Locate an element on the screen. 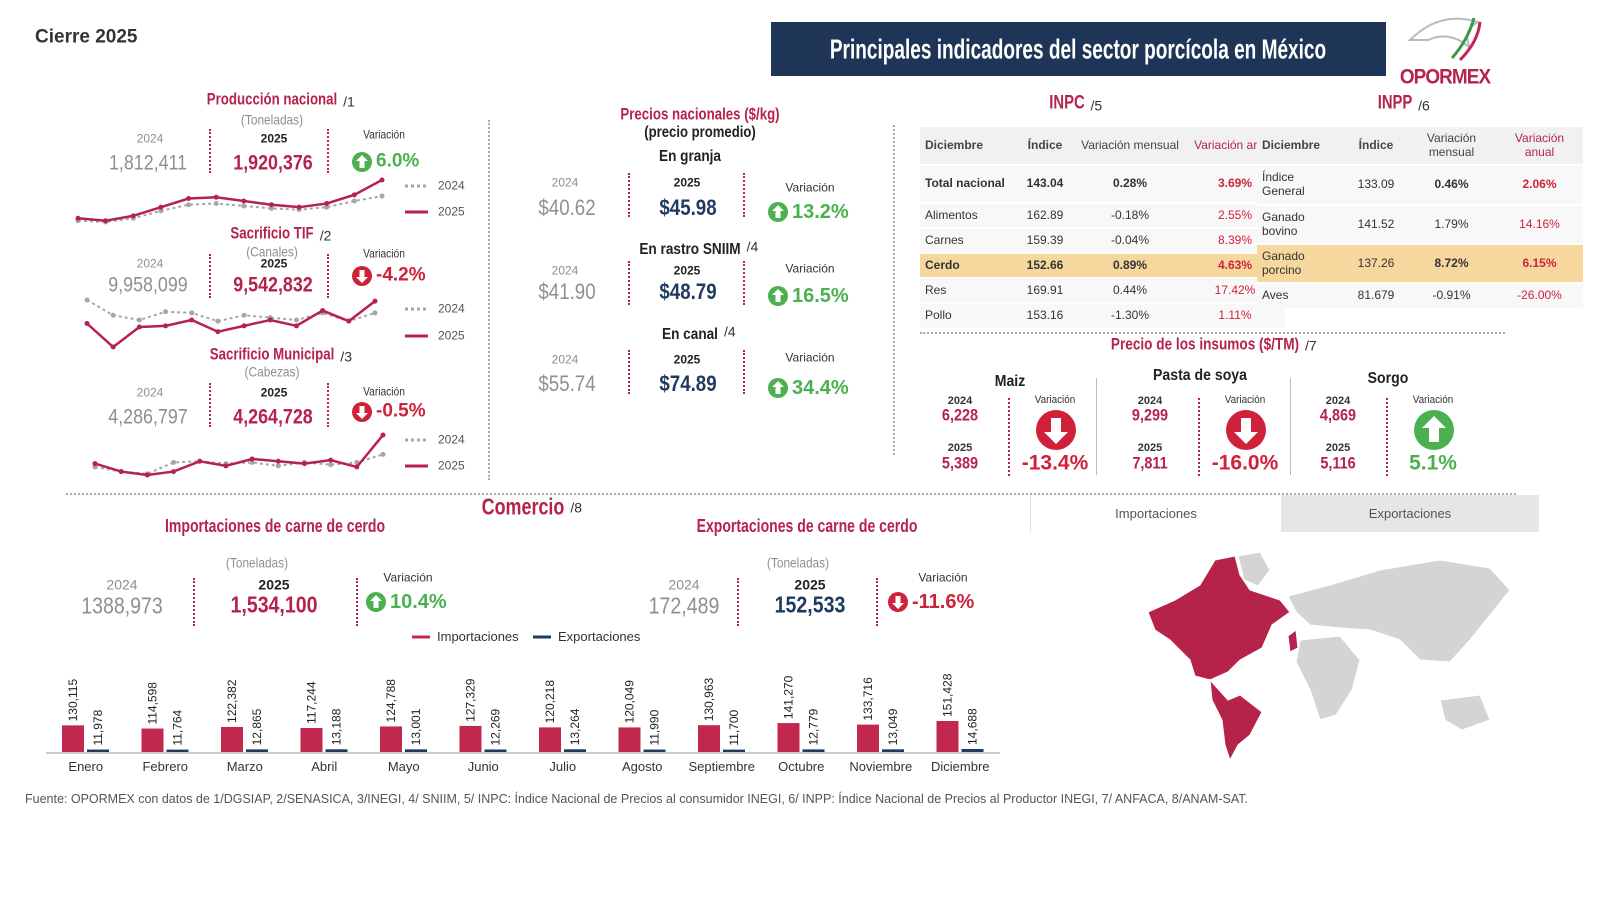  prev-value: $41.90 is located at coordinates (567, 291).